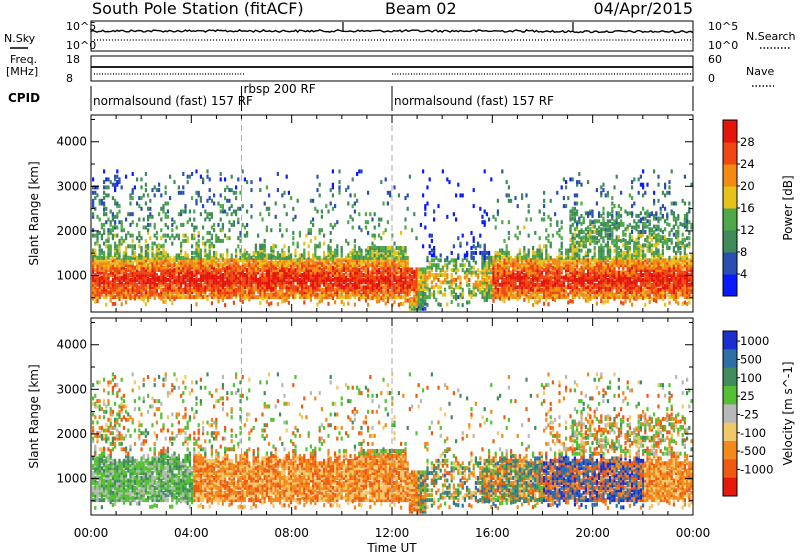 This screenshot has height=558, width=800. What do you see at coordinates (474, 101) in the screenshot?
I see `cpid-segment-label: normalsound (fast) 157 RF` at bounding box center [474, 101].